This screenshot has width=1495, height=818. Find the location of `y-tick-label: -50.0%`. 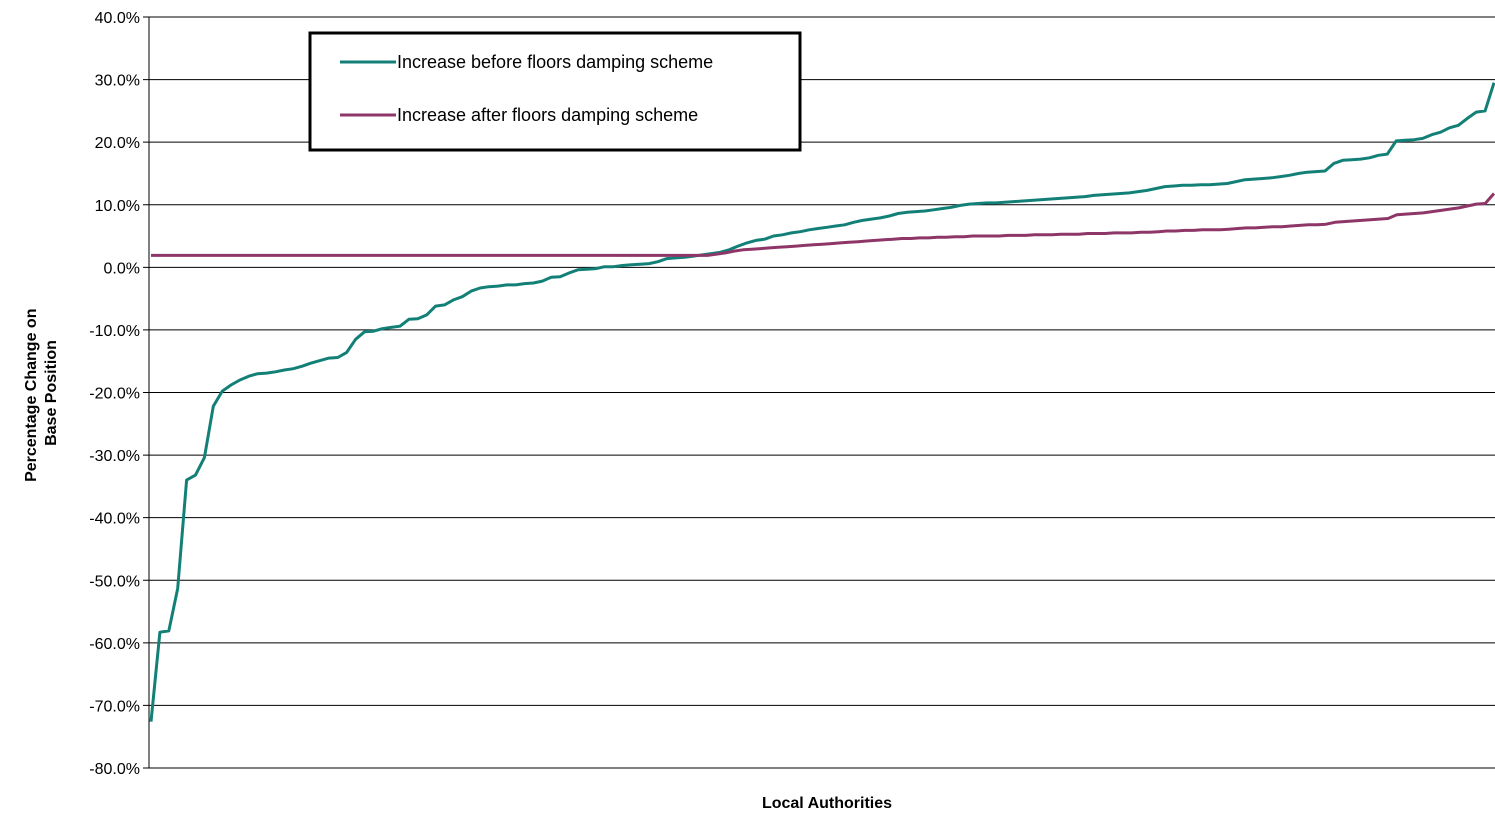

y-tick-label: -50.0% is located at coordinates (114, 581).